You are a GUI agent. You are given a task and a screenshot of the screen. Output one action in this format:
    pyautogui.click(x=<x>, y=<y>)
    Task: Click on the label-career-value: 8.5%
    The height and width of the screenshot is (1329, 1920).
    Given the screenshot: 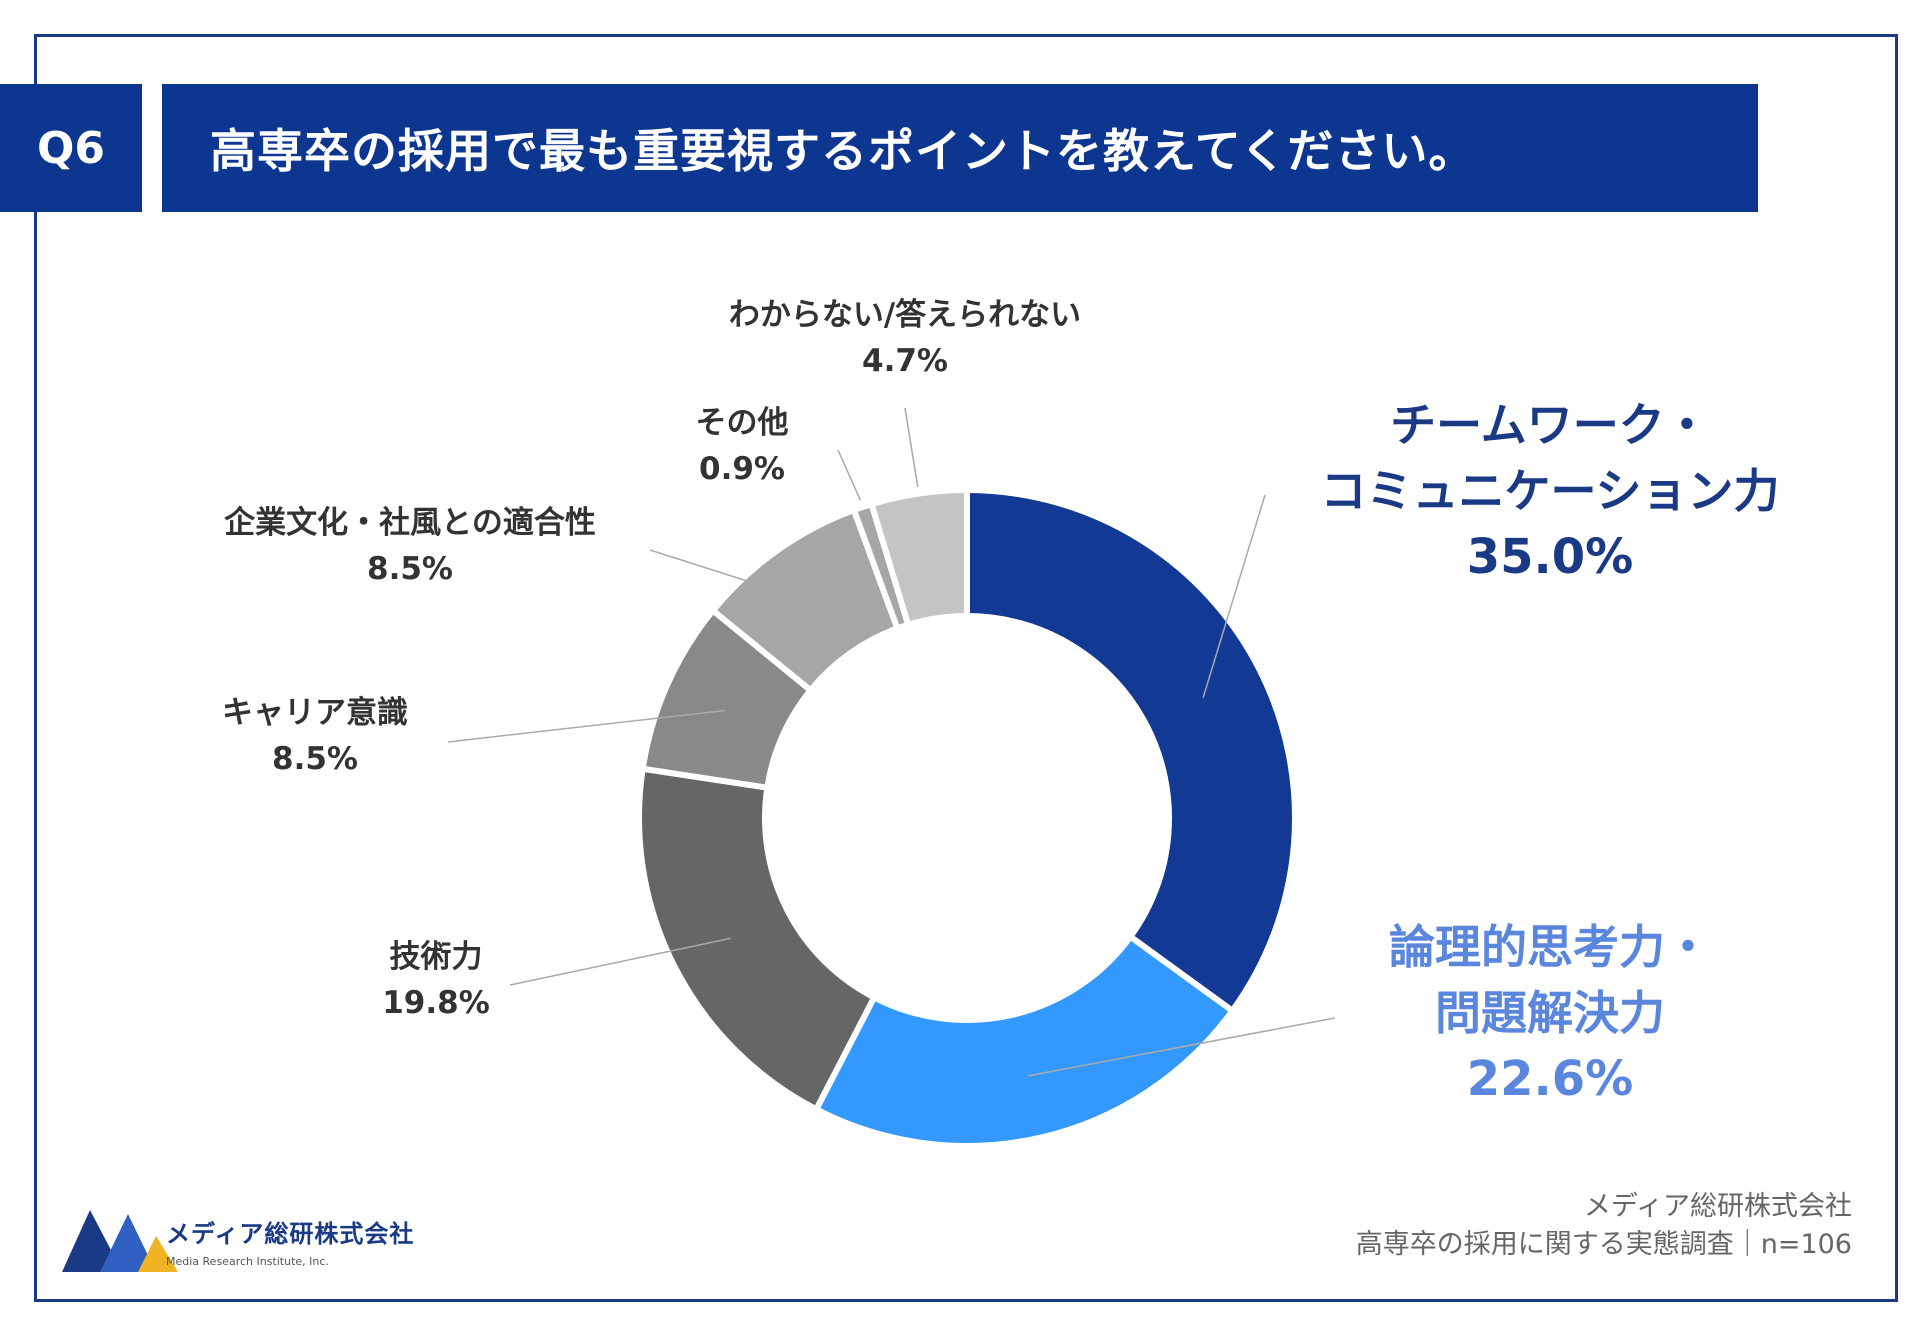 What is the action you would take?
    pyautogui.click(x=315, y=759)
    